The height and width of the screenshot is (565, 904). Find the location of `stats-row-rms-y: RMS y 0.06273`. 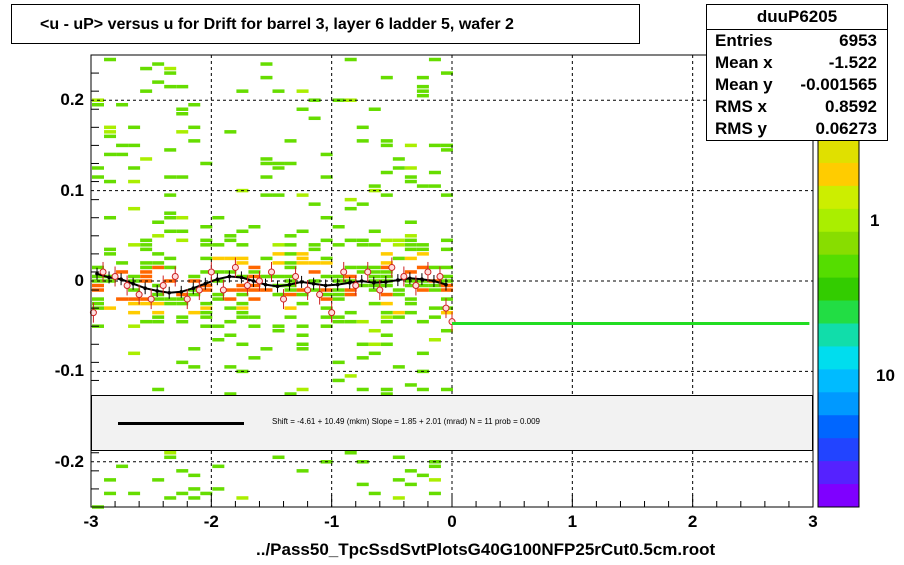

stats-row-rms-y: RMS y 0.06273 is located at coordinates (797, 129).